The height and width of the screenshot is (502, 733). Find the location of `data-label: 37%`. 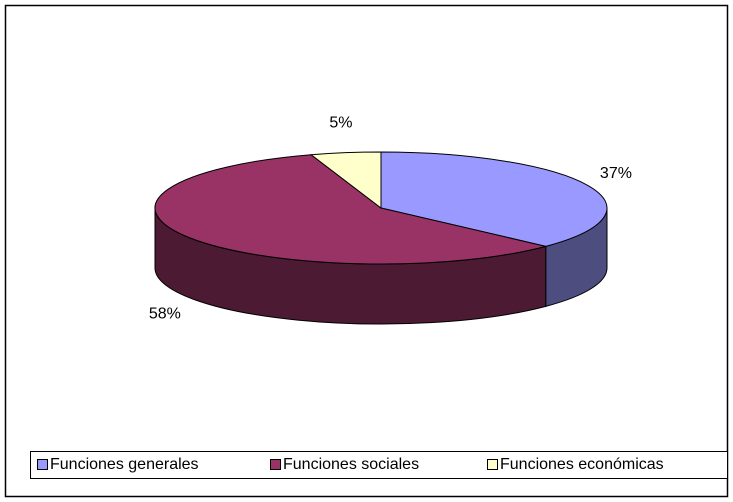

data-label: 37% is located at coordinates (616, 173).